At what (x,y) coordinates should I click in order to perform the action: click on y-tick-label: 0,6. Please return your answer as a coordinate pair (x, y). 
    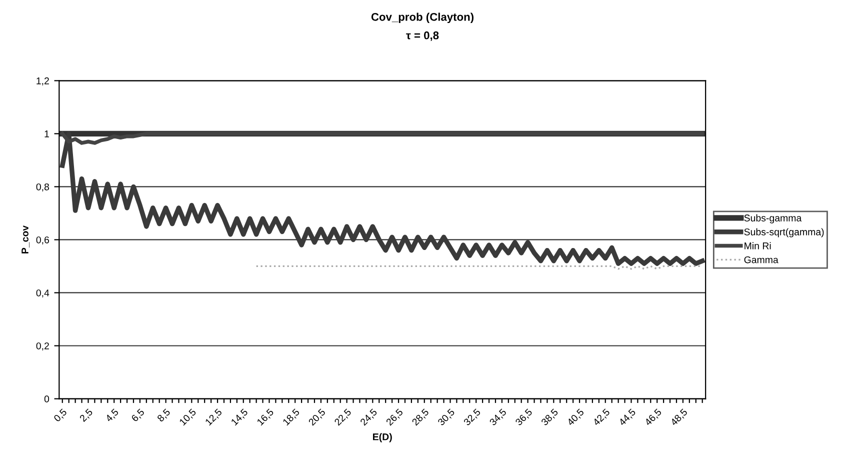
    Looking at the image, I should click on (42, 240).